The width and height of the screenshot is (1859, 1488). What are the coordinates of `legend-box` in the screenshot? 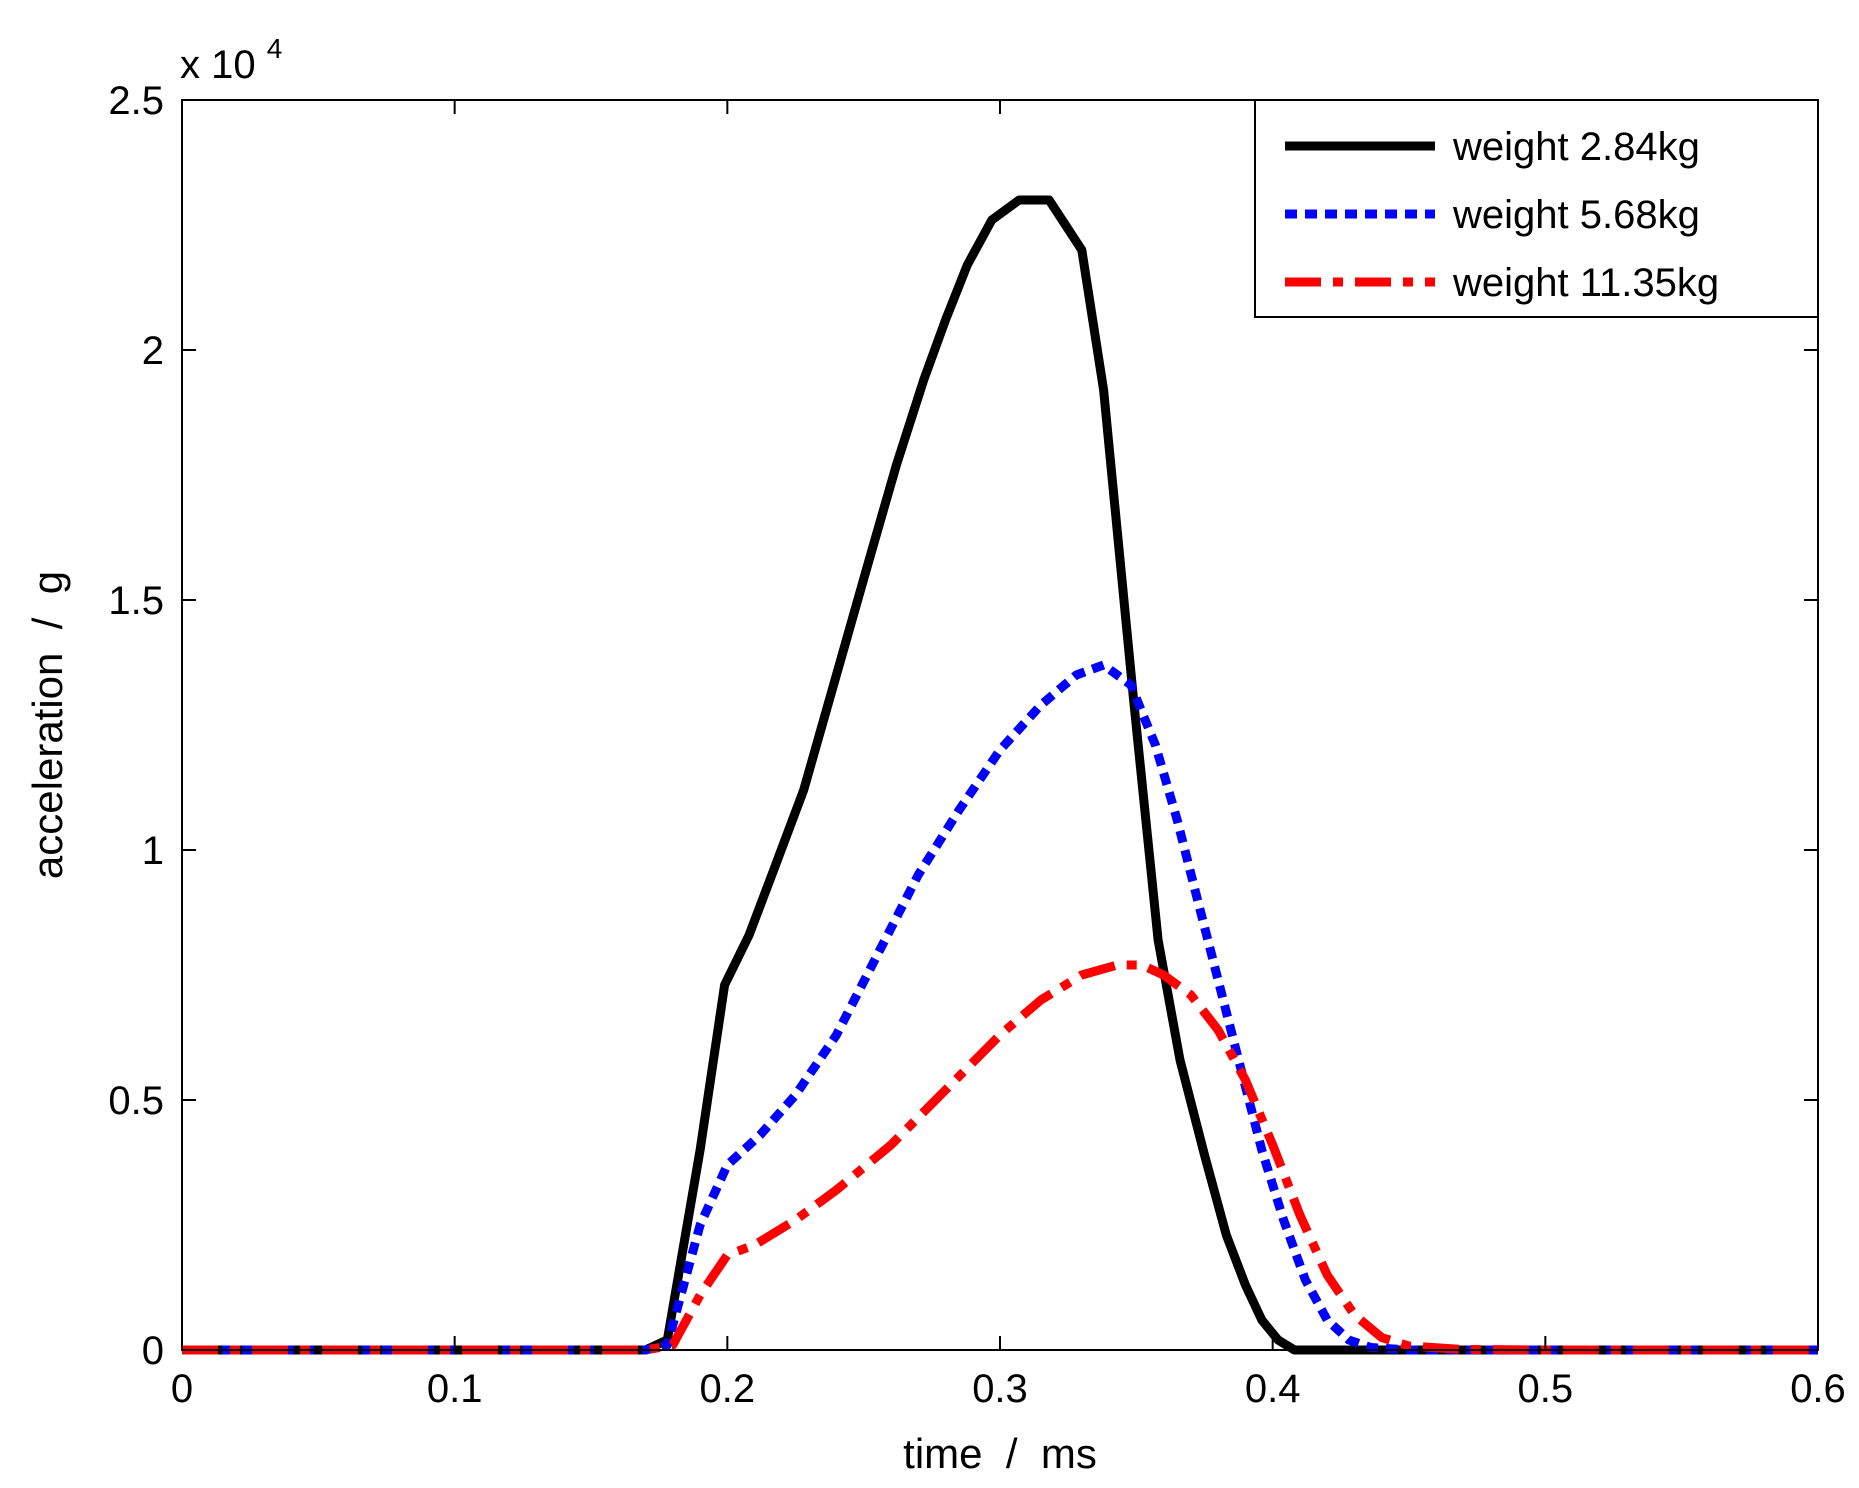 It's located at (1536, 208).